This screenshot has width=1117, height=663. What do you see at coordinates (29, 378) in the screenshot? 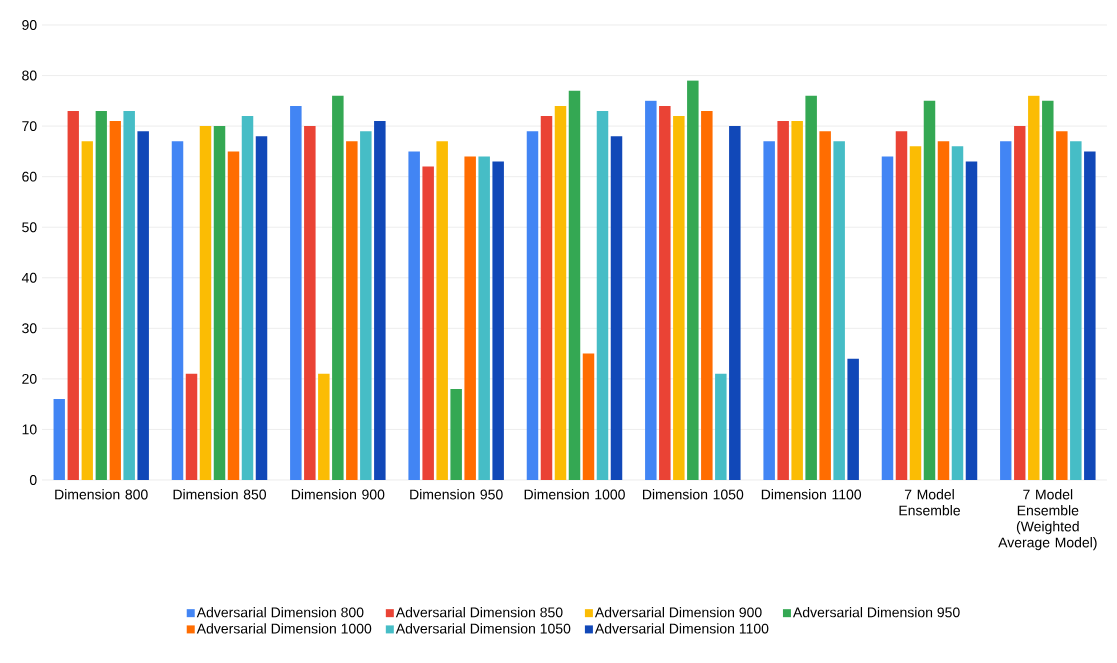
I see `y-tick-label: 20` at bounding box center [29, 378].